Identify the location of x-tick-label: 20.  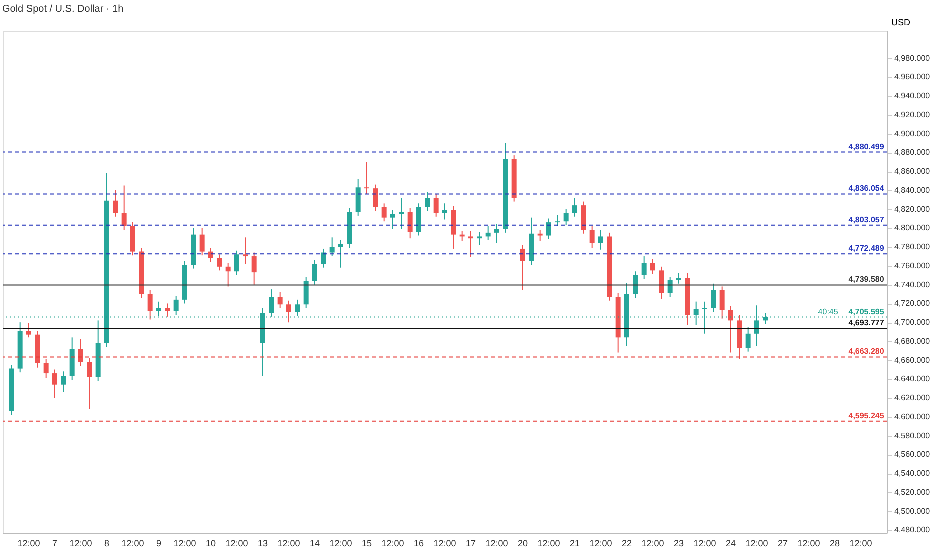
(523, 543).